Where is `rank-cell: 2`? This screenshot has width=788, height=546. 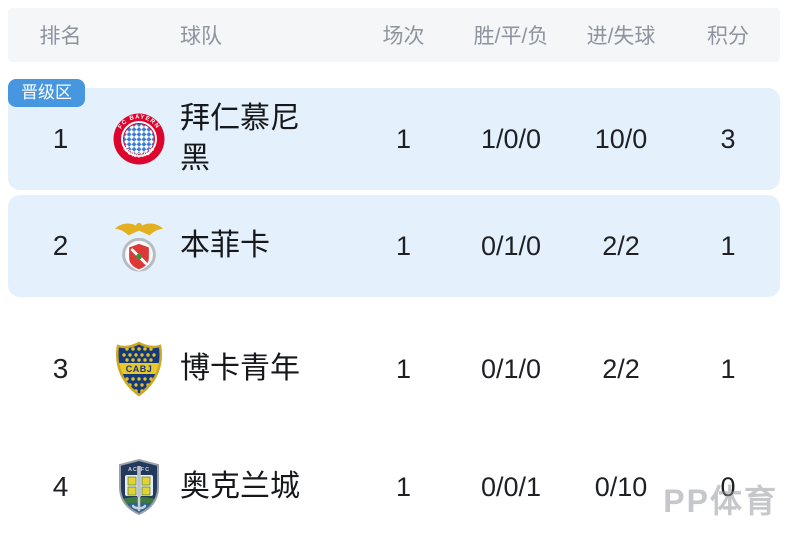 rank-cell: 2 is located at coordinates (60, 246).